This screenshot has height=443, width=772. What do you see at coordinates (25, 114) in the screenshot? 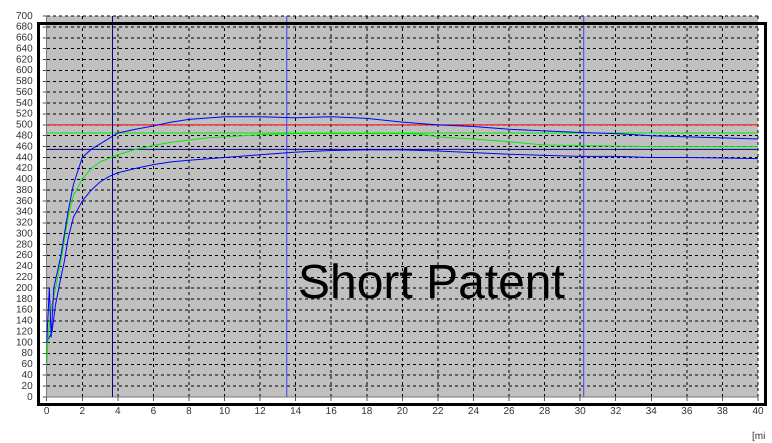
I see `y-tick-label: 520` at bounding box center [25, 114].